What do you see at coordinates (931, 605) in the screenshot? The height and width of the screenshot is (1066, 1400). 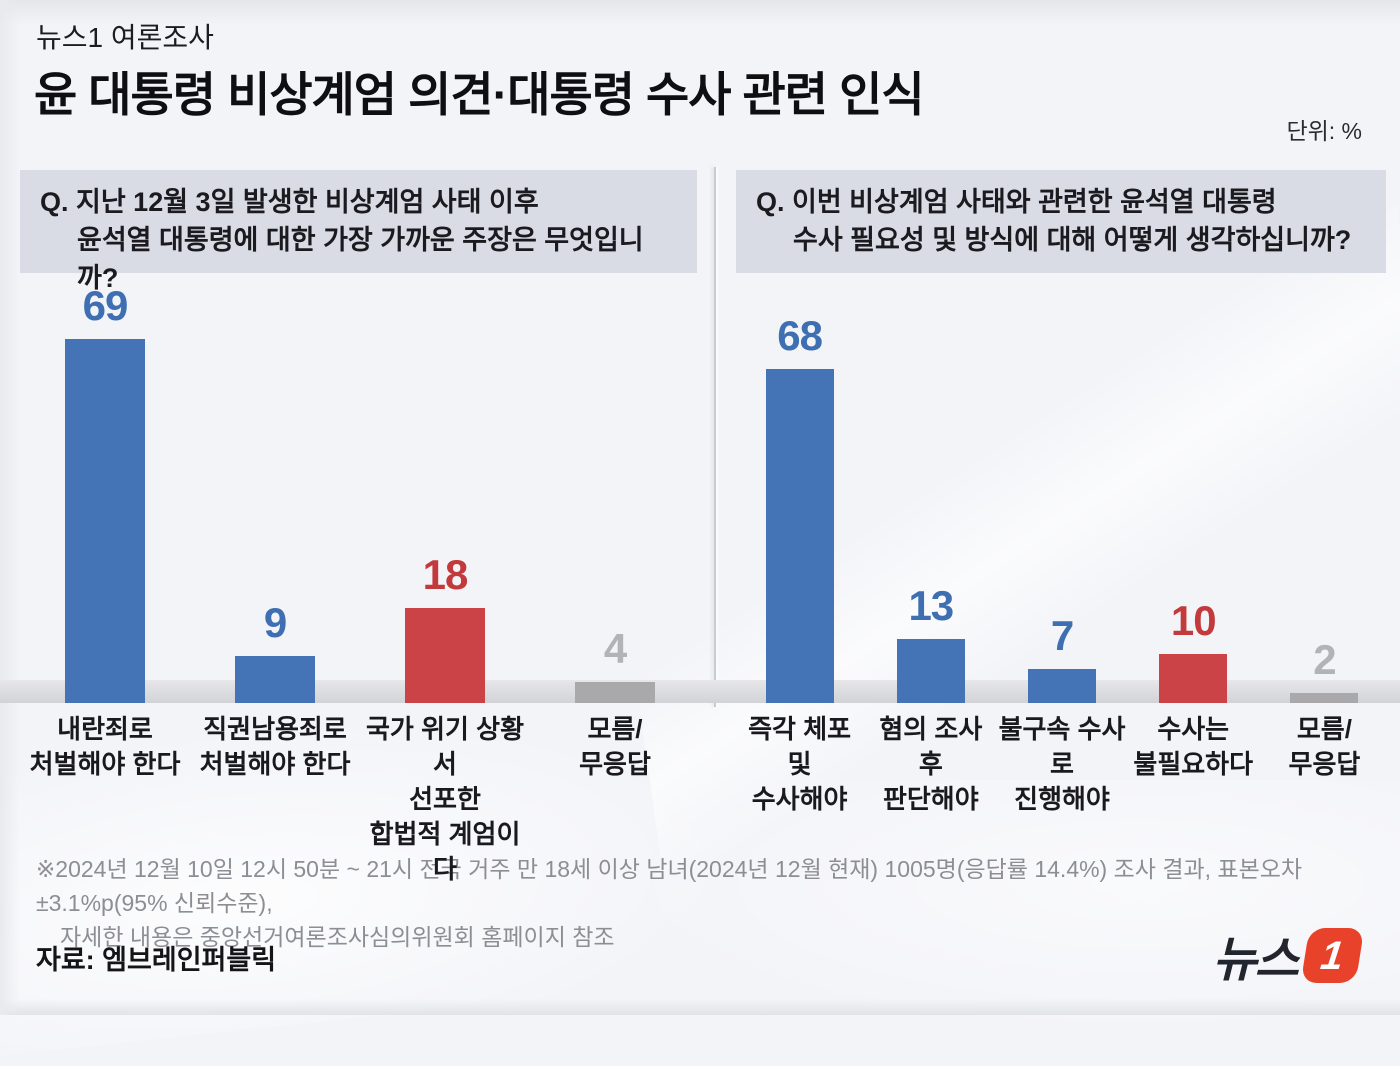 I see `bar-value-label: 13` at bounding box center [931, 605].